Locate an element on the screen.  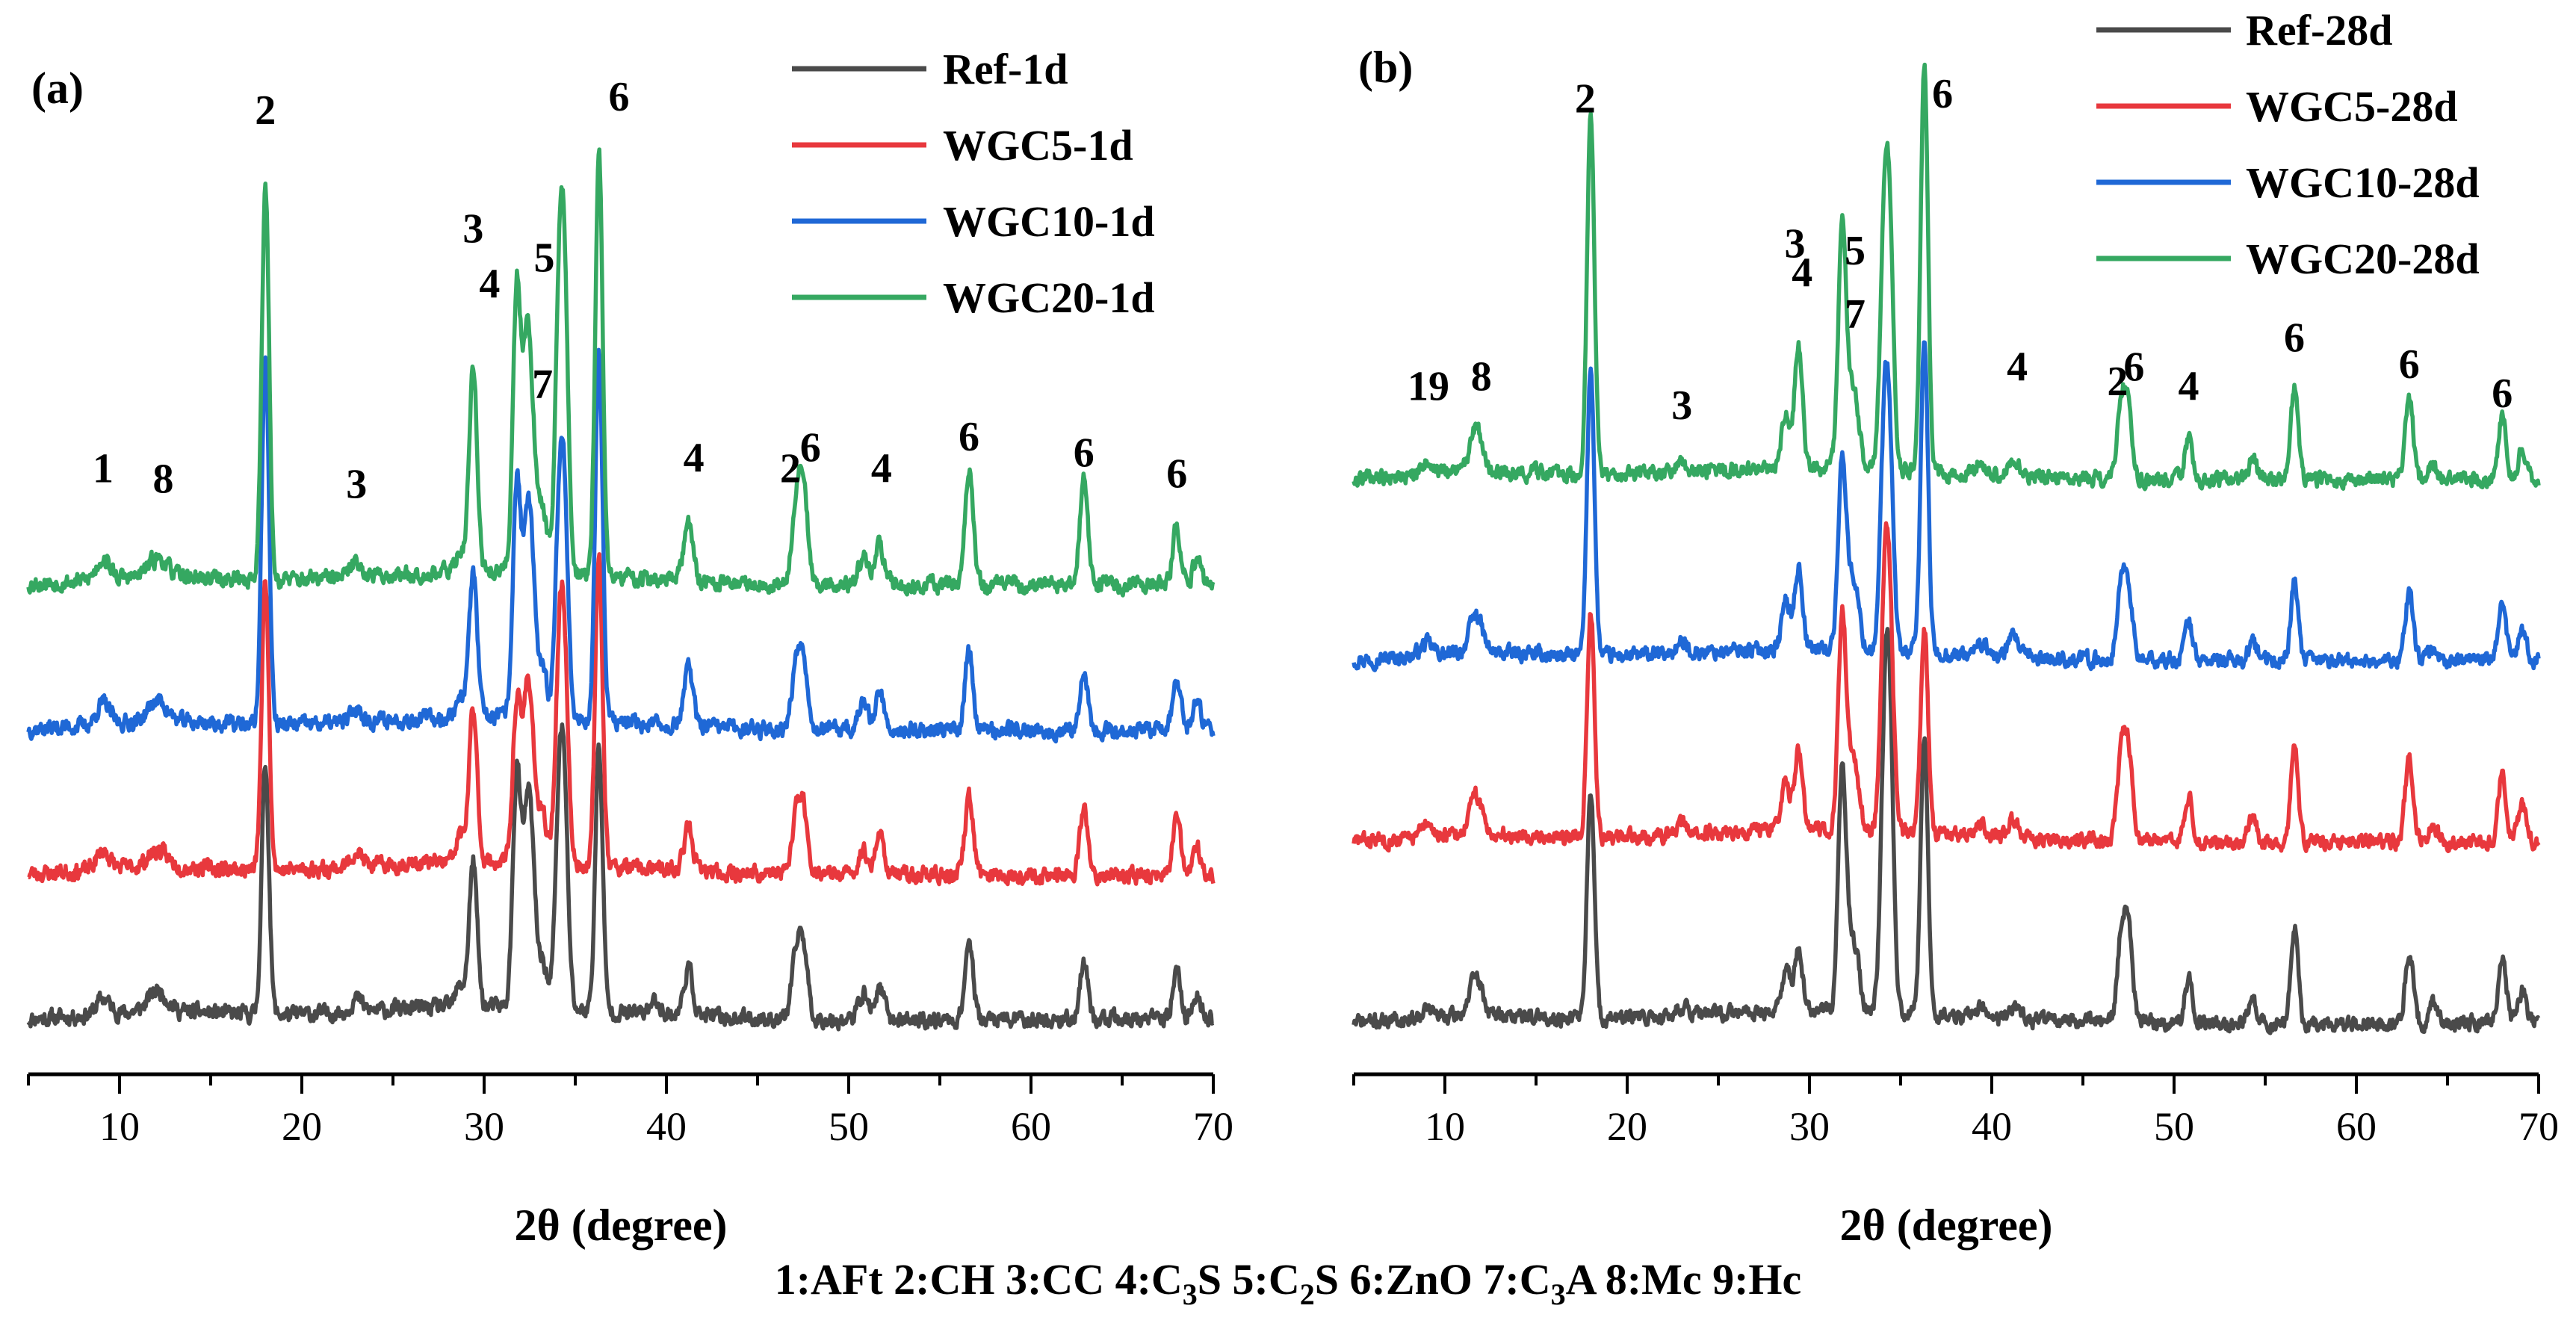
series-line-wgc10-28d is located at coordinates (1946, 506).